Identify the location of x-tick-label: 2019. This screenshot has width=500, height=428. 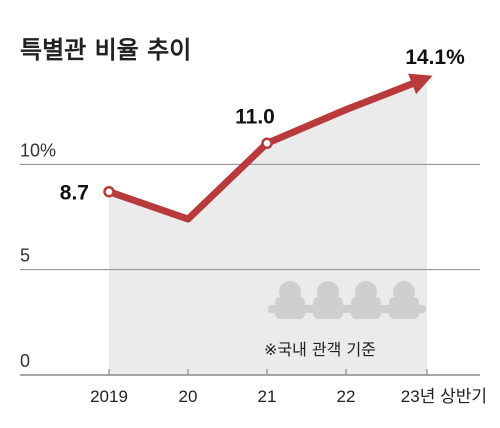
(109, 396).